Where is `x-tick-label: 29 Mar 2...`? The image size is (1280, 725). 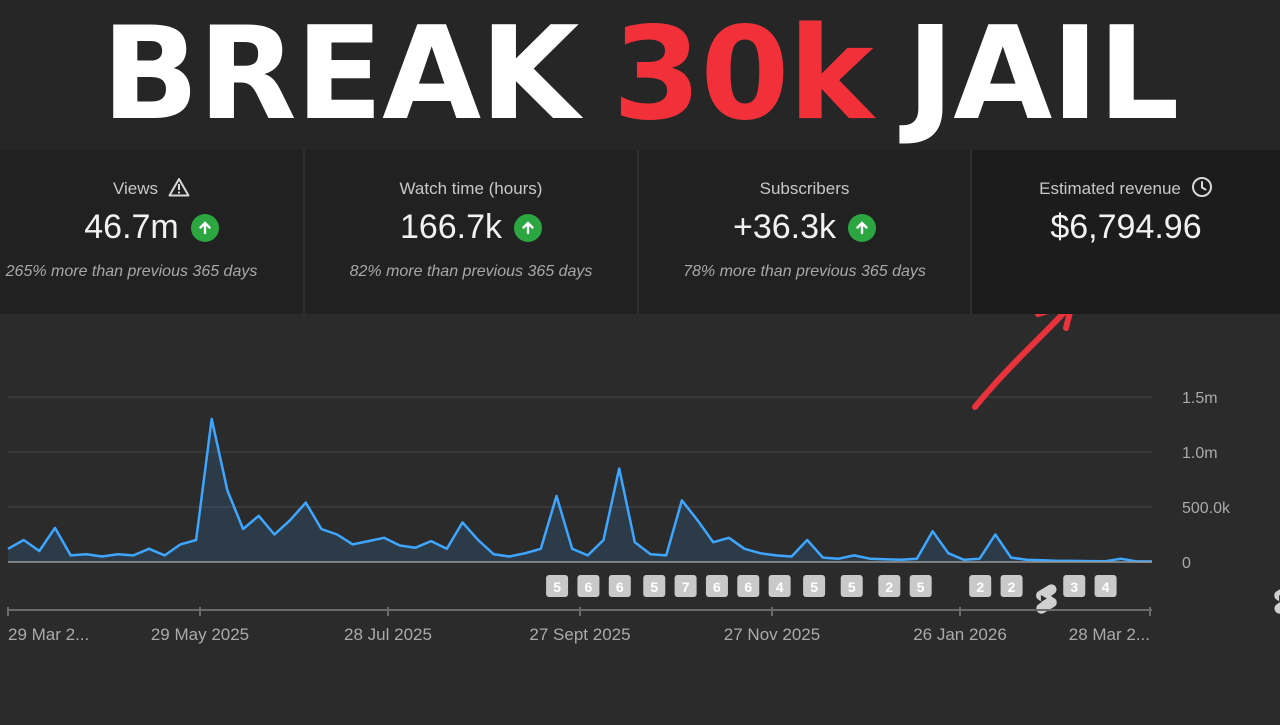
x-tick-label: 29 Mar 2... is located at coordinates (48, 634).